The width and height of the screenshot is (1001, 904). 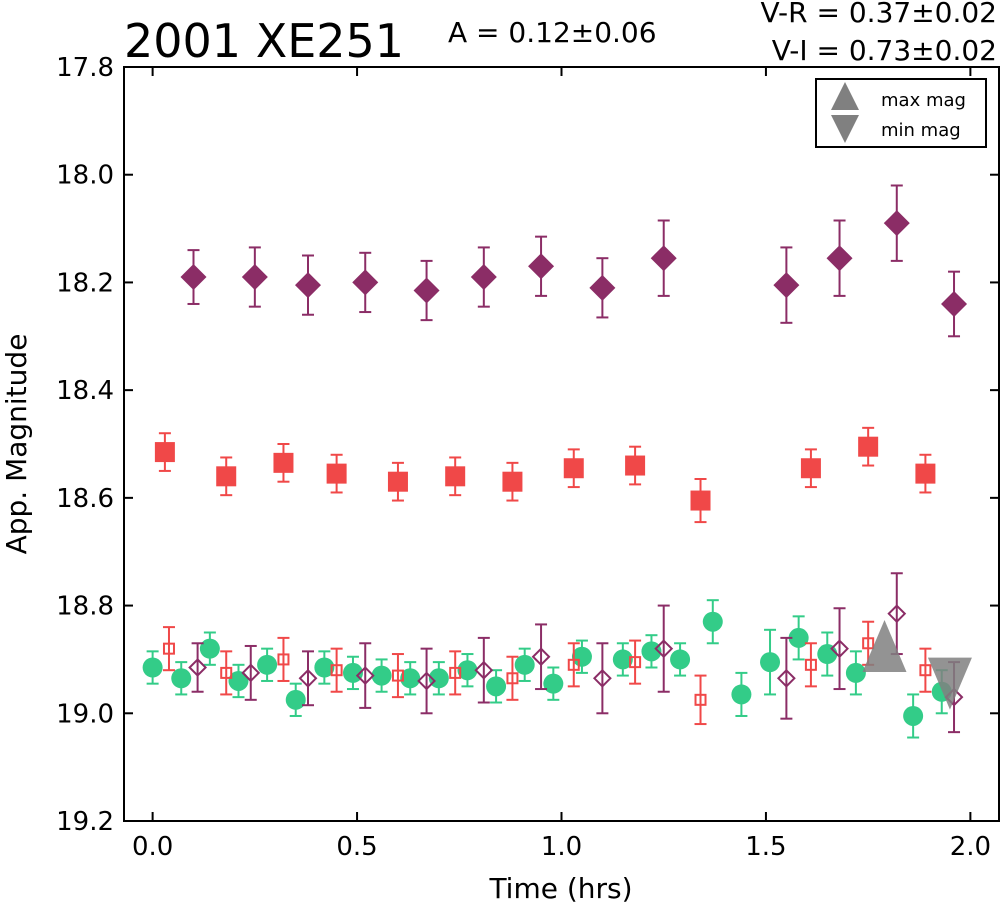 What do you see at coordinates (85, 283) in the screenshot?
I see `y-tick-label: 18.2` at bounding box center [85, 283].